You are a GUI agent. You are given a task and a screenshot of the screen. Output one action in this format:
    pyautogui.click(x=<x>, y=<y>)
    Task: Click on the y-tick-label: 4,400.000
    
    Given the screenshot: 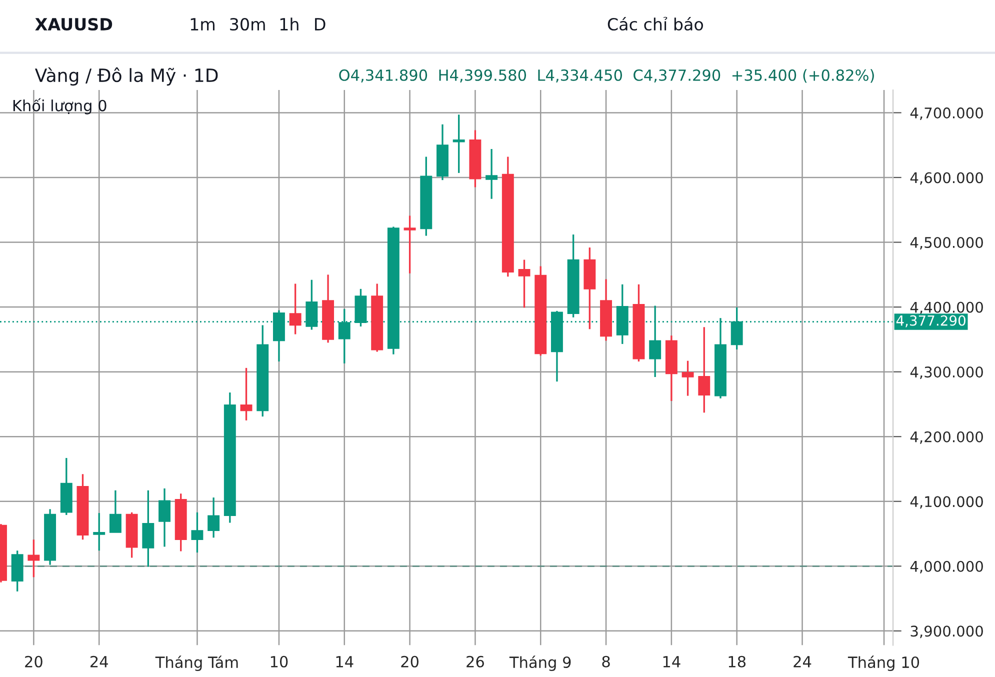 What is the action you would take?
    pyautogui.click(x=946, y=308)
    